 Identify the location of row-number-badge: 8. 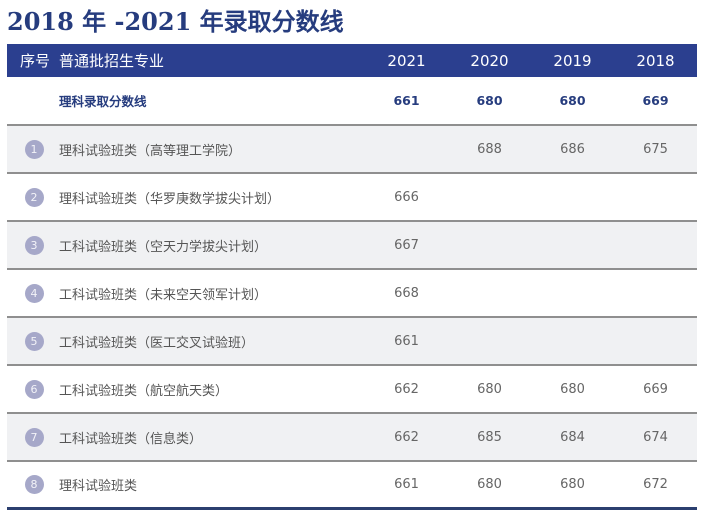
(34, 484).